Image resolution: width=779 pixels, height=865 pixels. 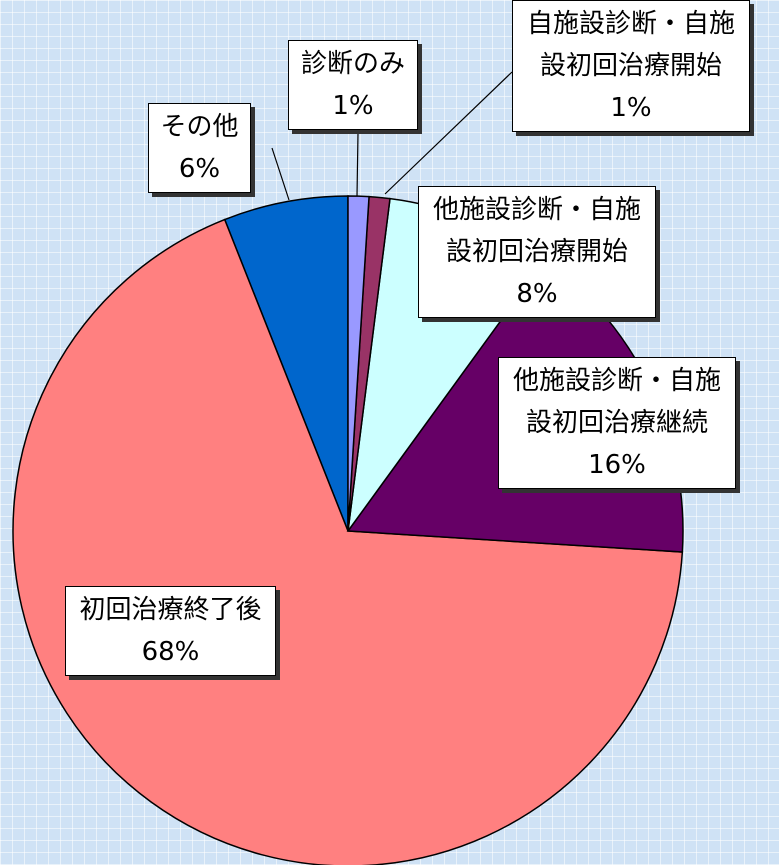 I want to click on data-label: 他施設診断・自施設初回治療開始 8%, so click(x=537, y=252).